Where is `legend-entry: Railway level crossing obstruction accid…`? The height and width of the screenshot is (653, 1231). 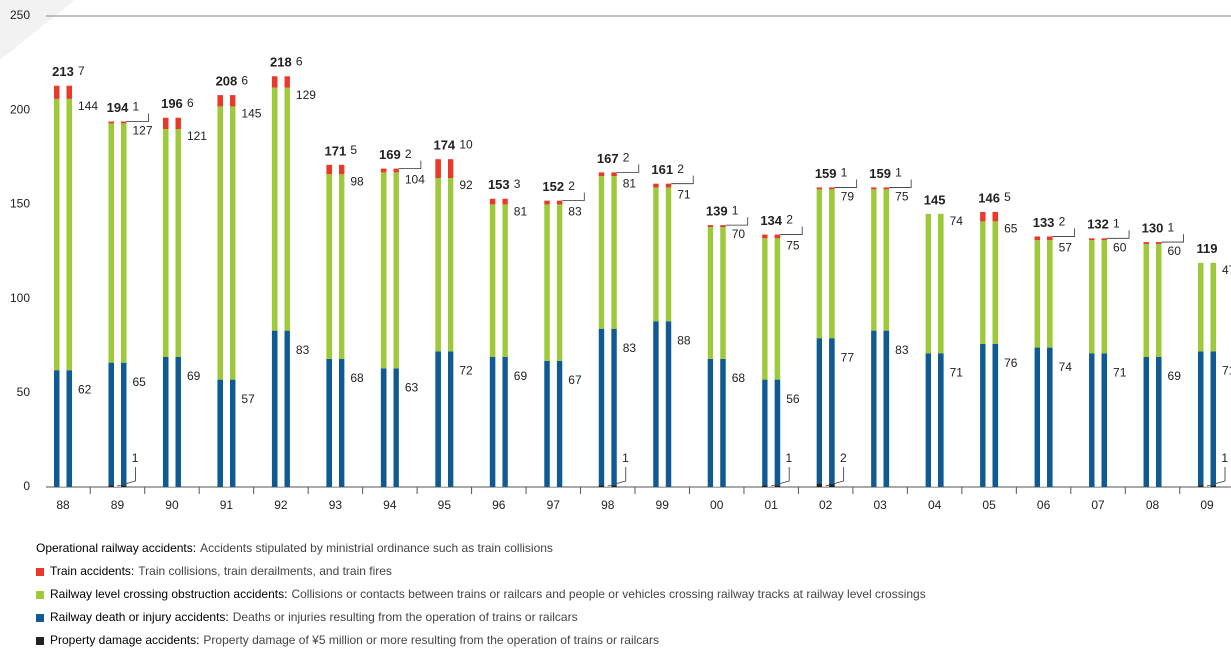 legend-entry: Railway level crossing obstruction accid… is located at coordinates (488, 594).